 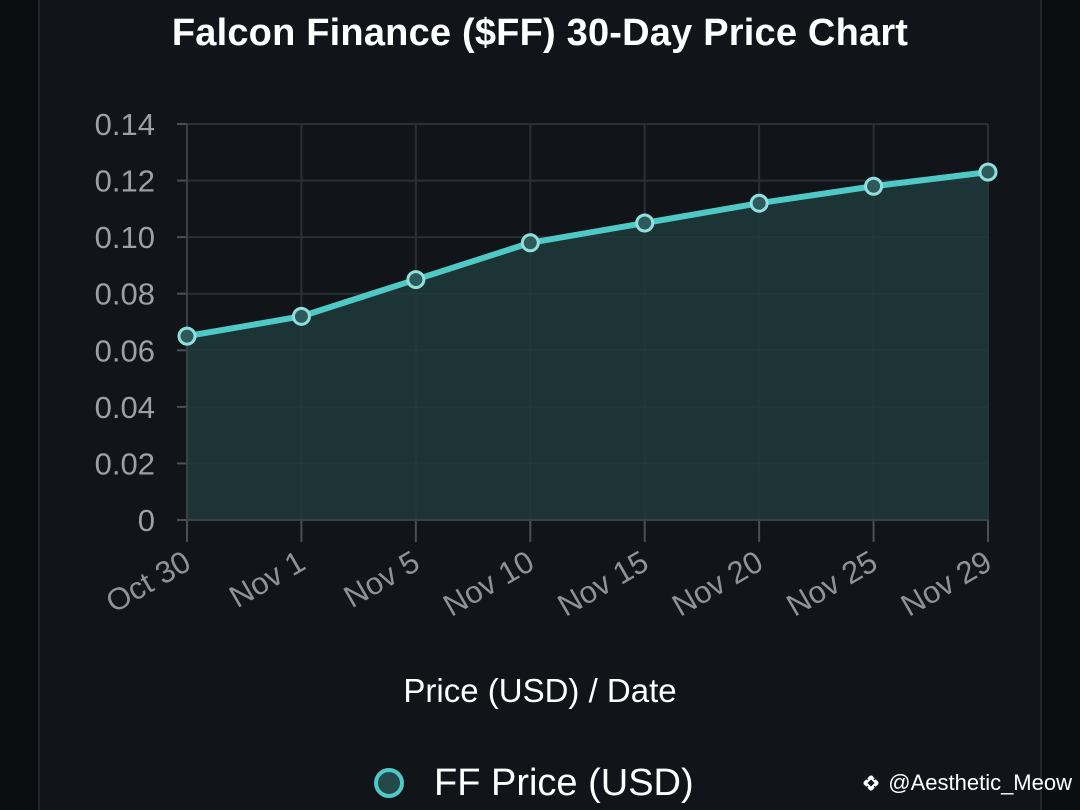 What do you see at coordinates (125, 407) in the screenshot?
I see `y-tick-label: 0.04` at bounding box center [125, 407].